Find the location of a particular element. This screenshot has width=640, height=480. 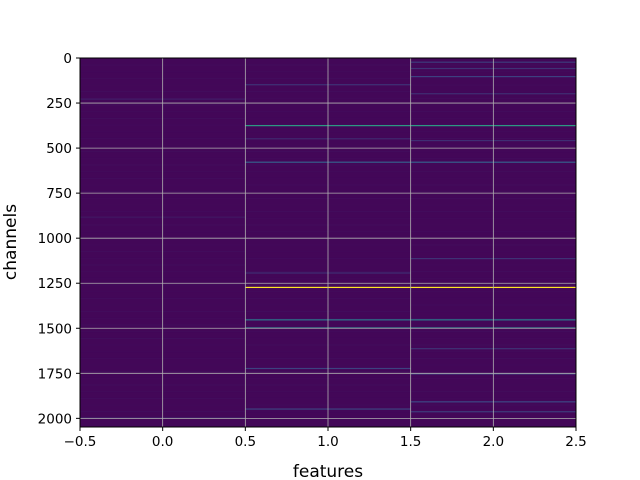

y-tick-label: 250 is located at coordinates (59, 104).